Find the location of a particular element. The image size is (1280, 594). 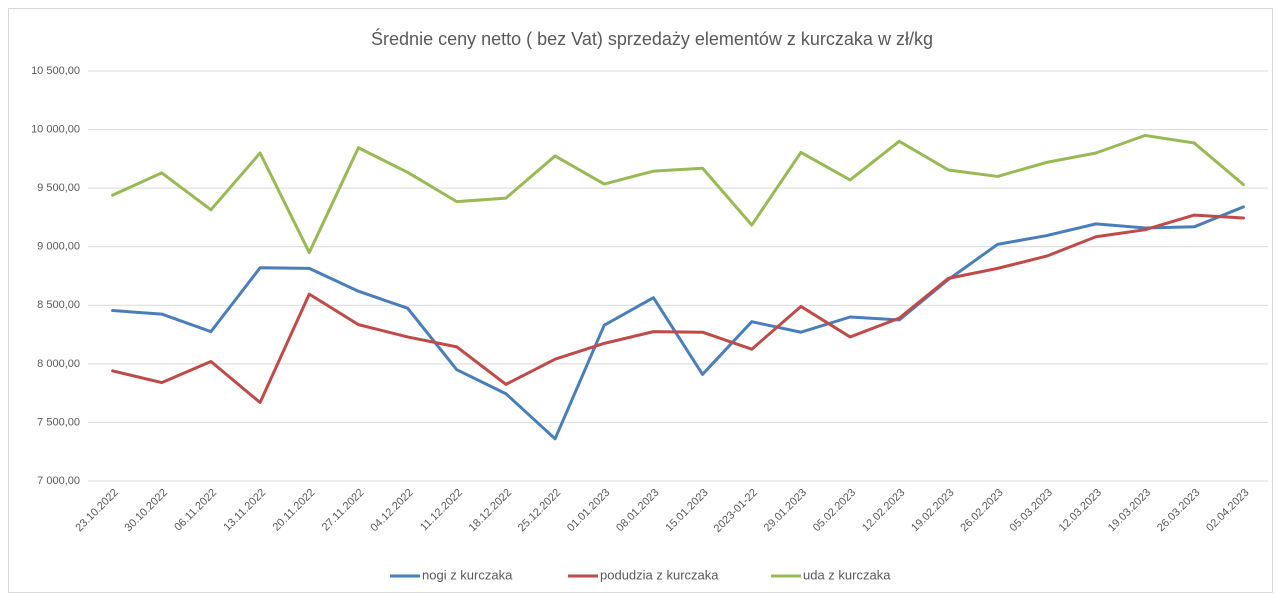

y-tick-label: 10 500,00 is located at coordinates (55, 71).